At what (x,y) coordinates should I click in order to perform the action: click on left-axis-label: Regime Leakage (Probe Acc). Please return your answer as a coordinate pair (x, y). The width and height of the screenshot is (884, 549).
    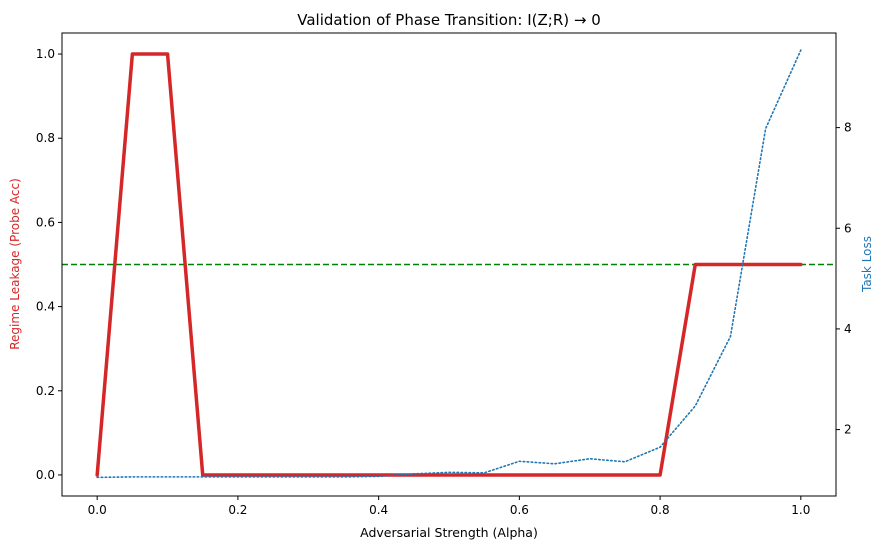
    Looking at the image, I should click on (15, 264).